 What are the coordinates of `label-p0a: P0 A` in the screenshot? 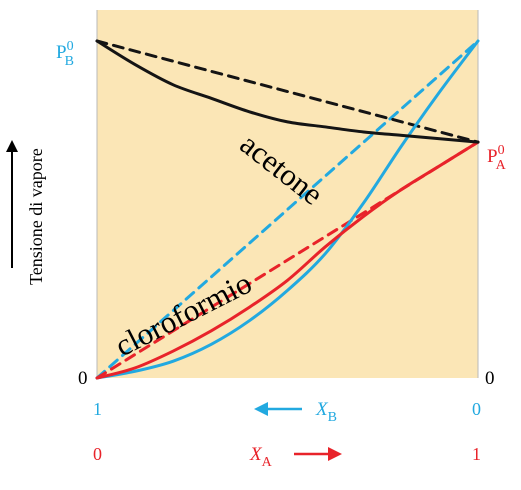 It's located at (497, 158).